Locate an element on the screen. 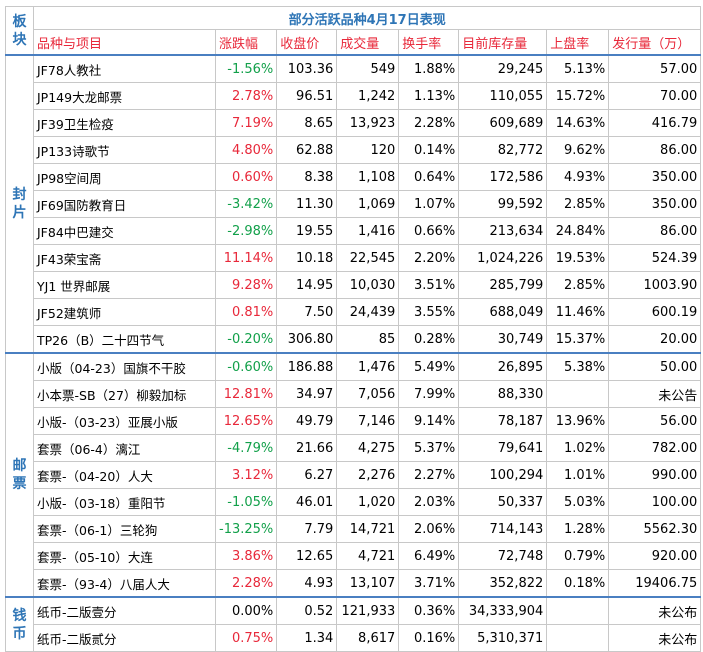  cell: 2.85% is located at coordinates (578, 204).